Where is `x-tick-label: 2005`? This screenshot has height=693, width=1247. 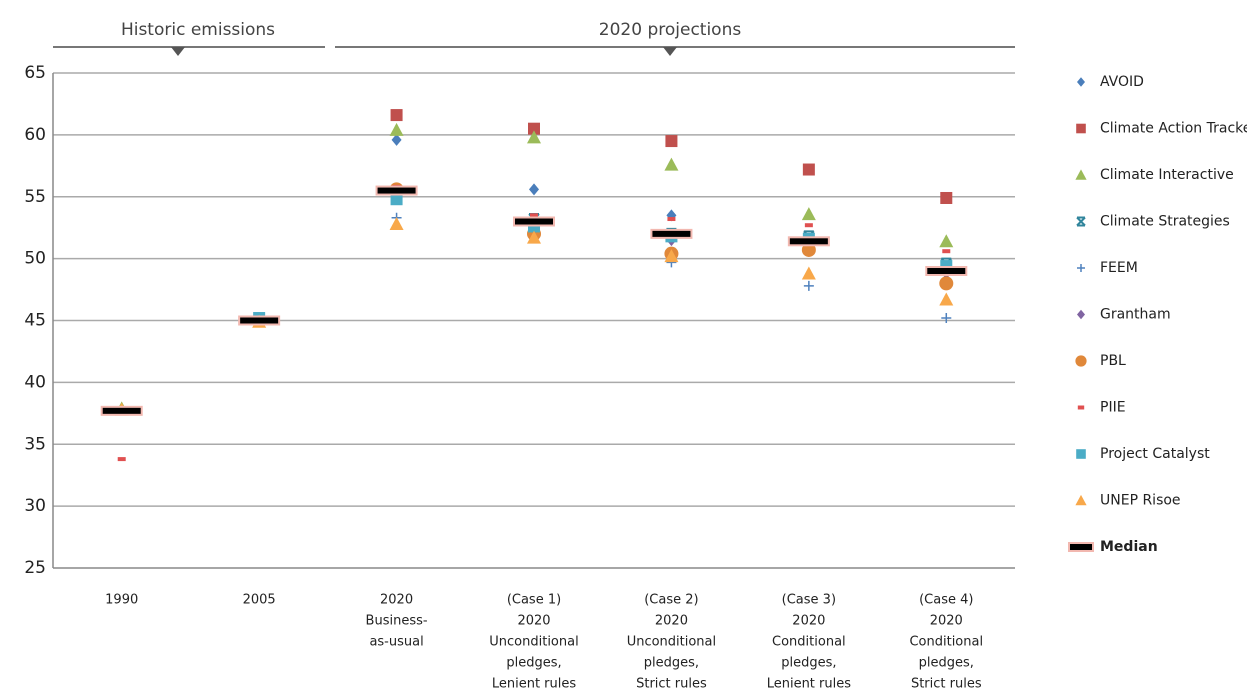 x-tick-label: 2005 is located at coordinates (259, 600).